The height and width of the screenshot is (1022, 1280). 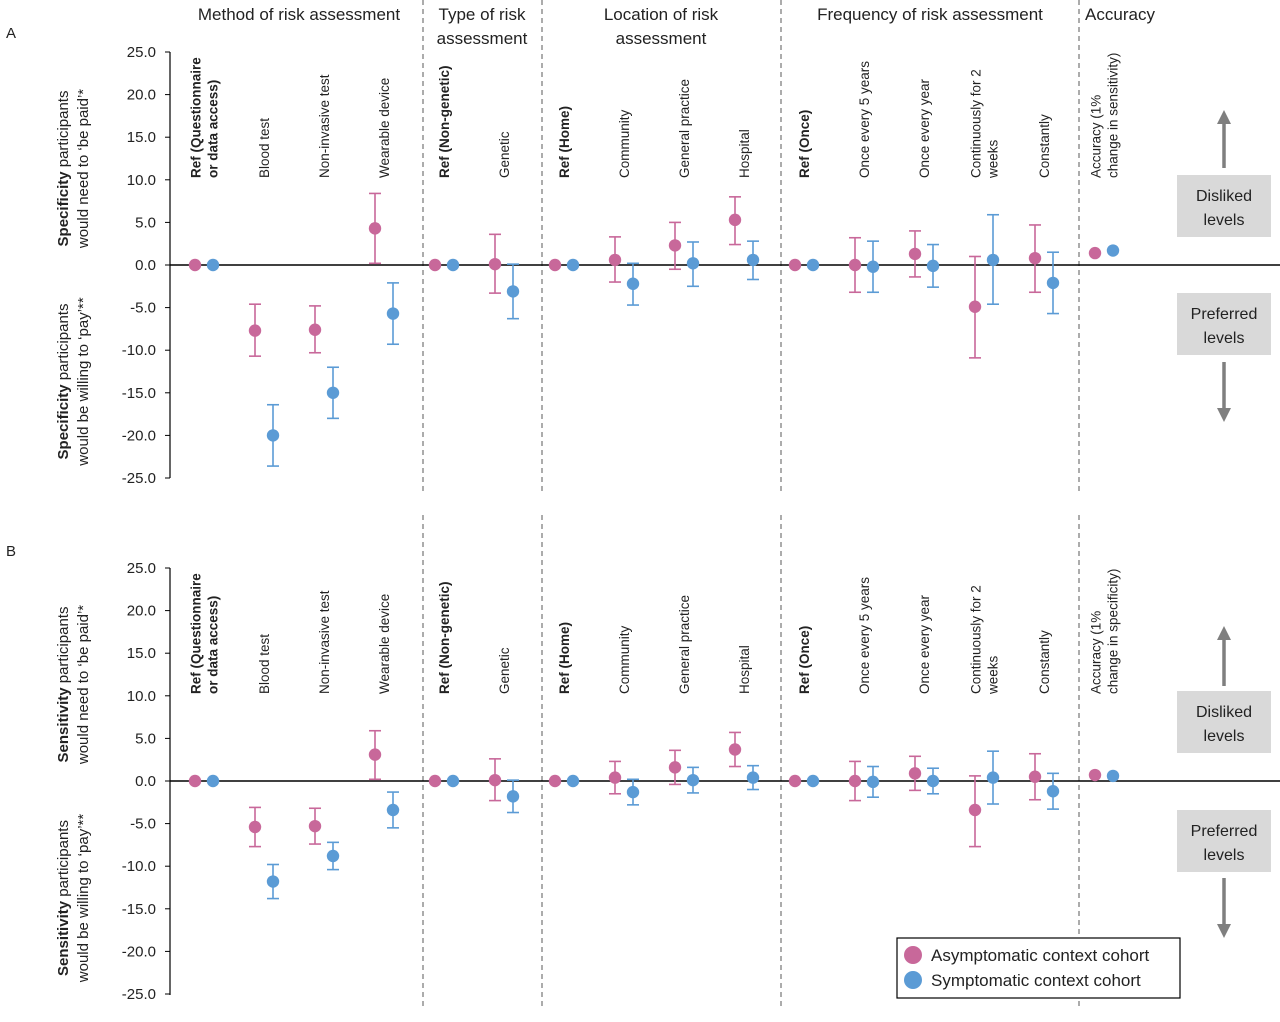 I want to click on category-label-line: Constantly, so click(x=1044, y=146).